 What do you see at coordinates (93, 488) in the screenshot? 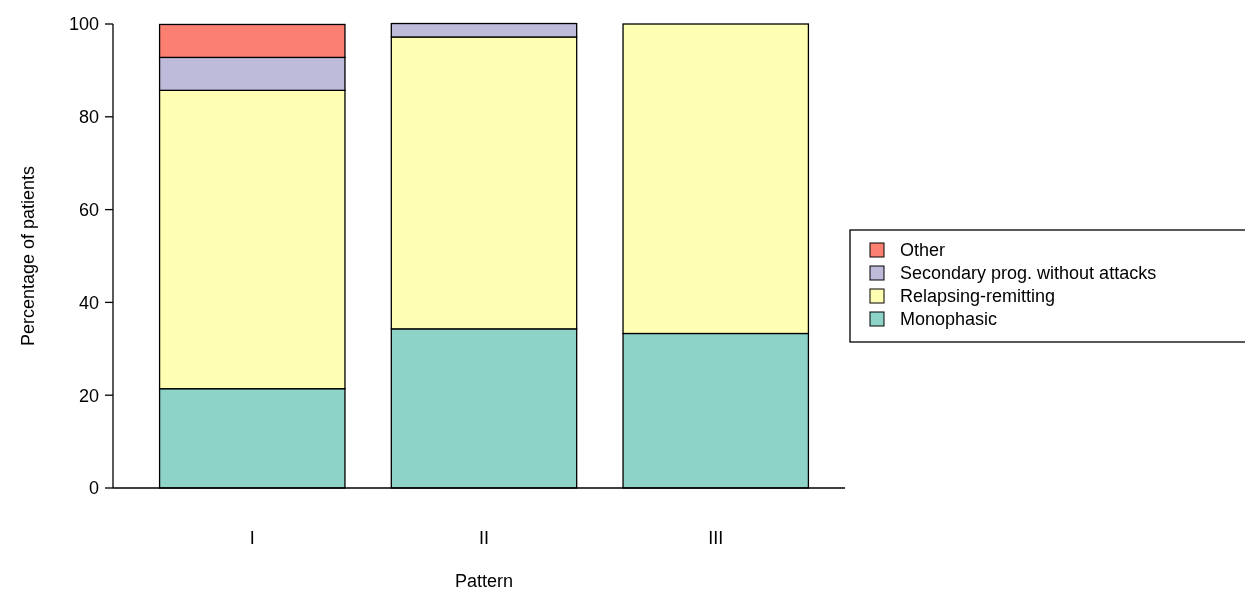
I see `y-tick-label: 0` at bounding box center [93, 488].